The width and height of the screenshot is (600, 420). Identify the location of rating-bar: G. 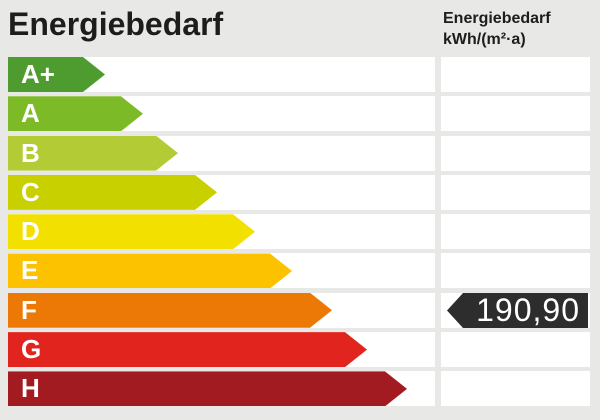
(187, 349).